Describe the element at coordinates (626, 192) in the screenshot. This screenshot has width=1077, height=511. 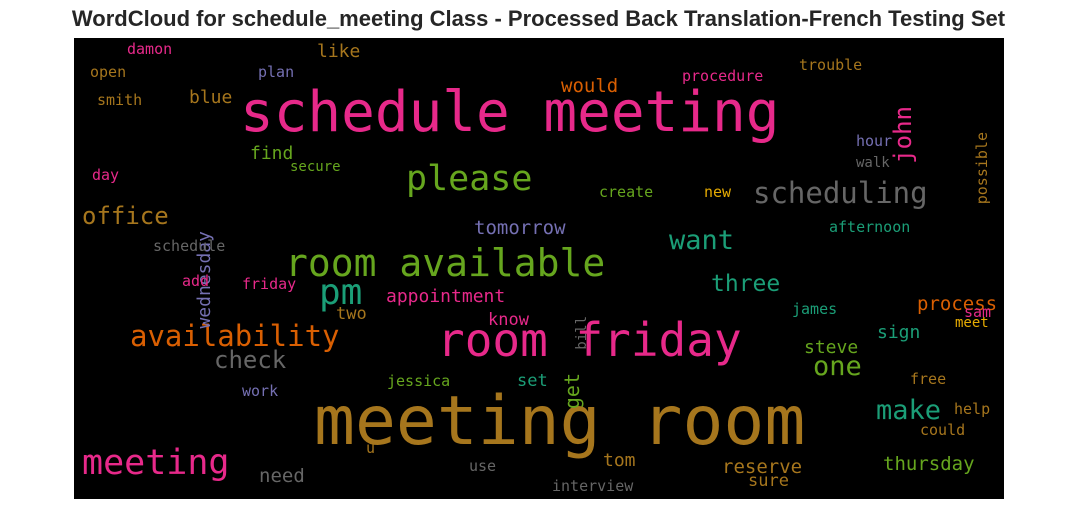
I see `word-create: create` at that location.